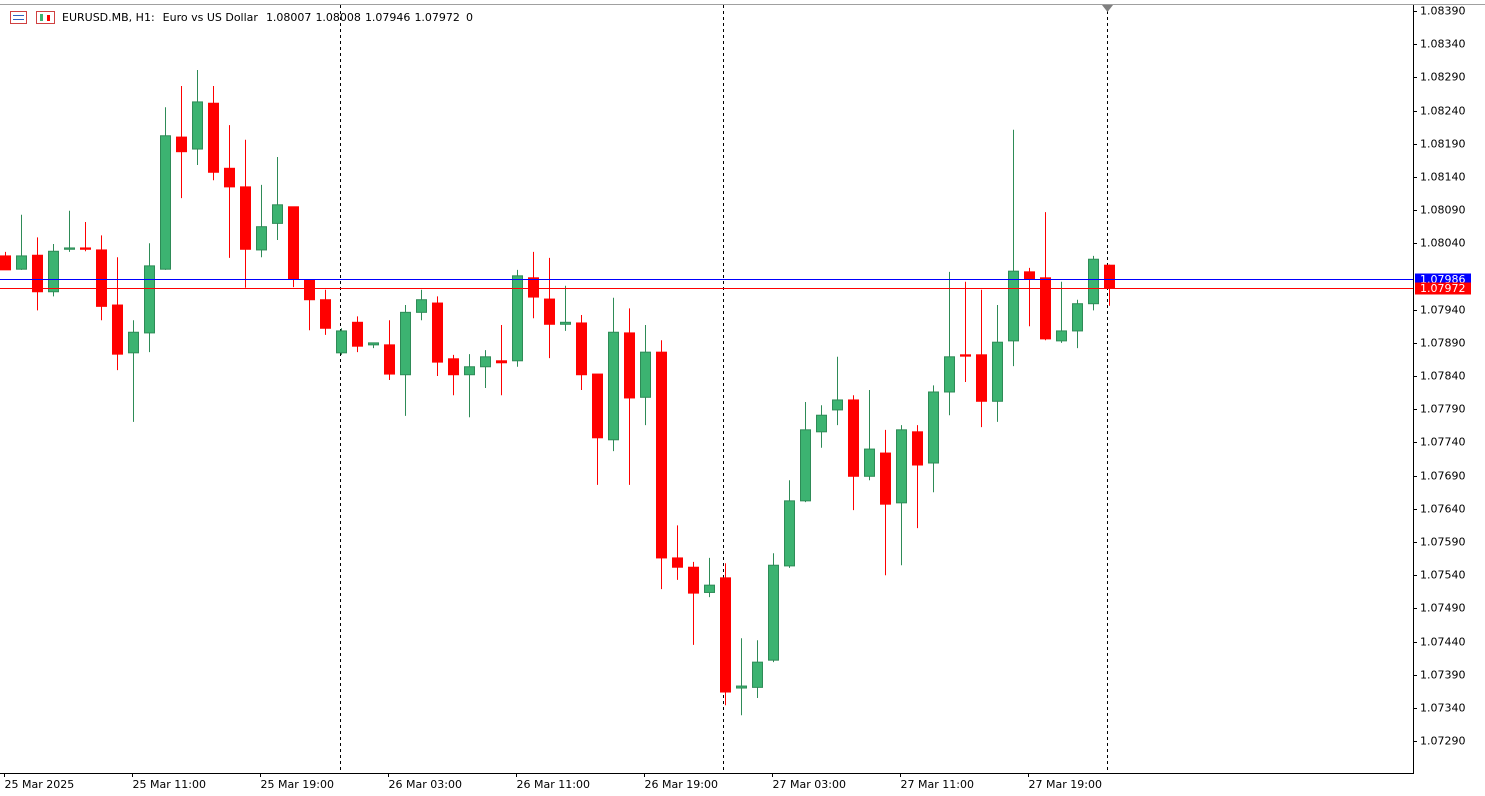 Image resolution: width=1485 pixels, height=796 pixels. What do you see at coordinates (40, 784) in the screenshot?
I see `x-tick-label: 25 Mar 2025` at bounding box center [40, 784].